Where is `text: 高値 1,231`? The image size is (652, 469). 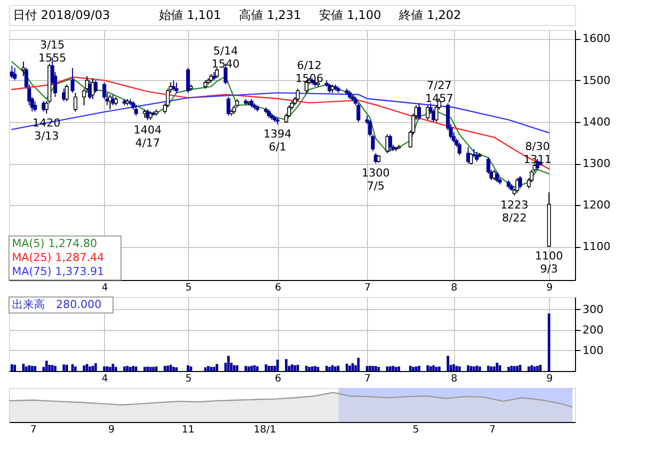
text: 高値 1,231 is located at coordinates (270, 15).